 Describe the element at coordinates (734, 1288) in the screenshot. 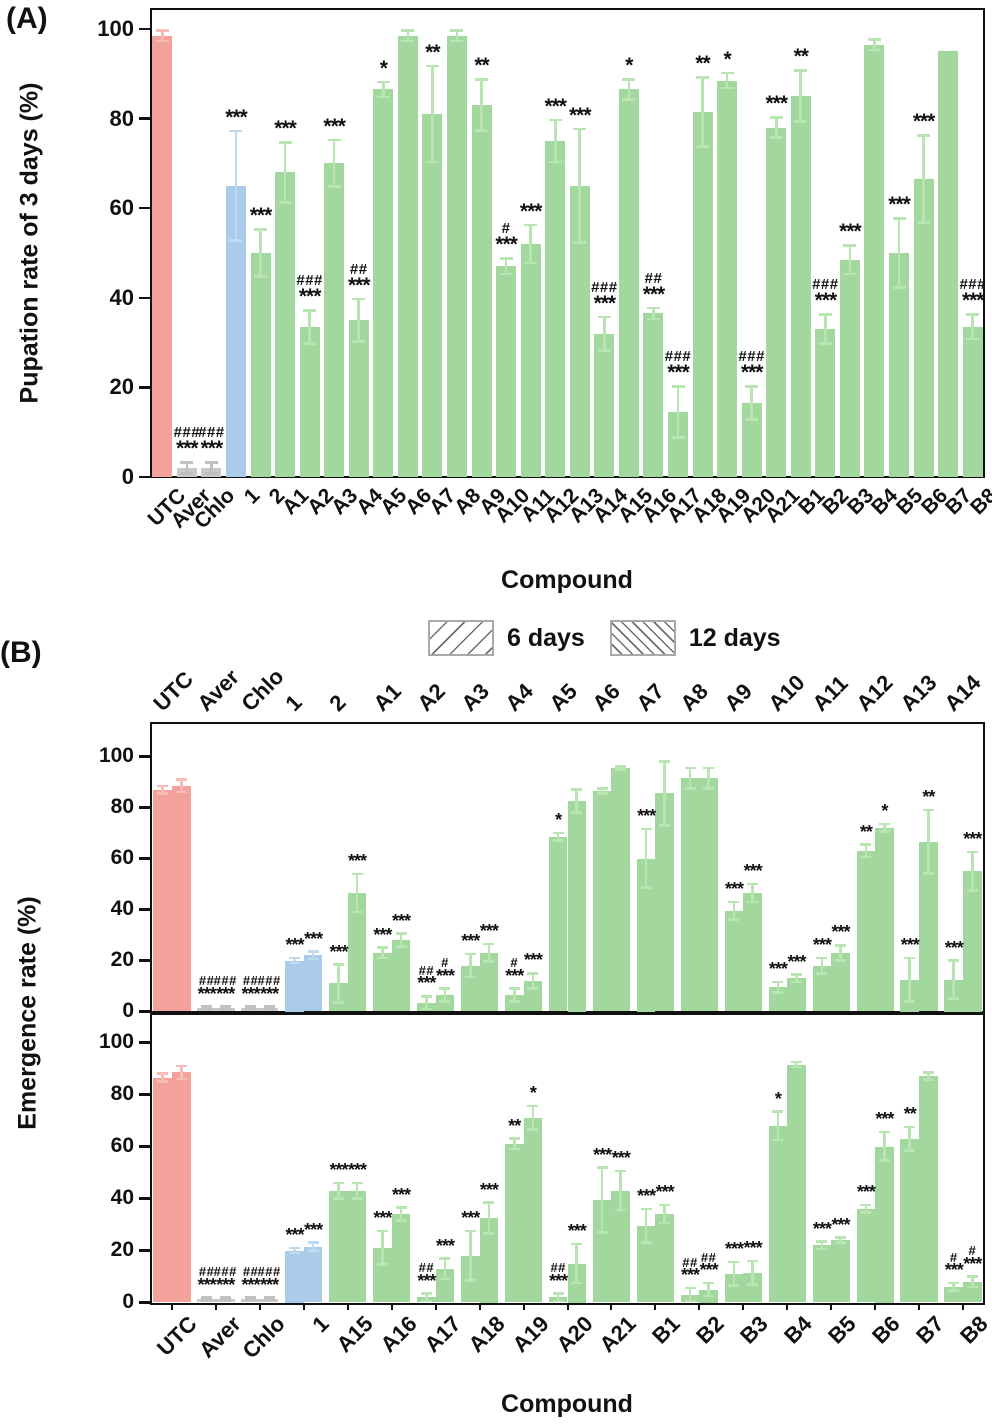

I see `bar-bbot-B3-six` at that location.